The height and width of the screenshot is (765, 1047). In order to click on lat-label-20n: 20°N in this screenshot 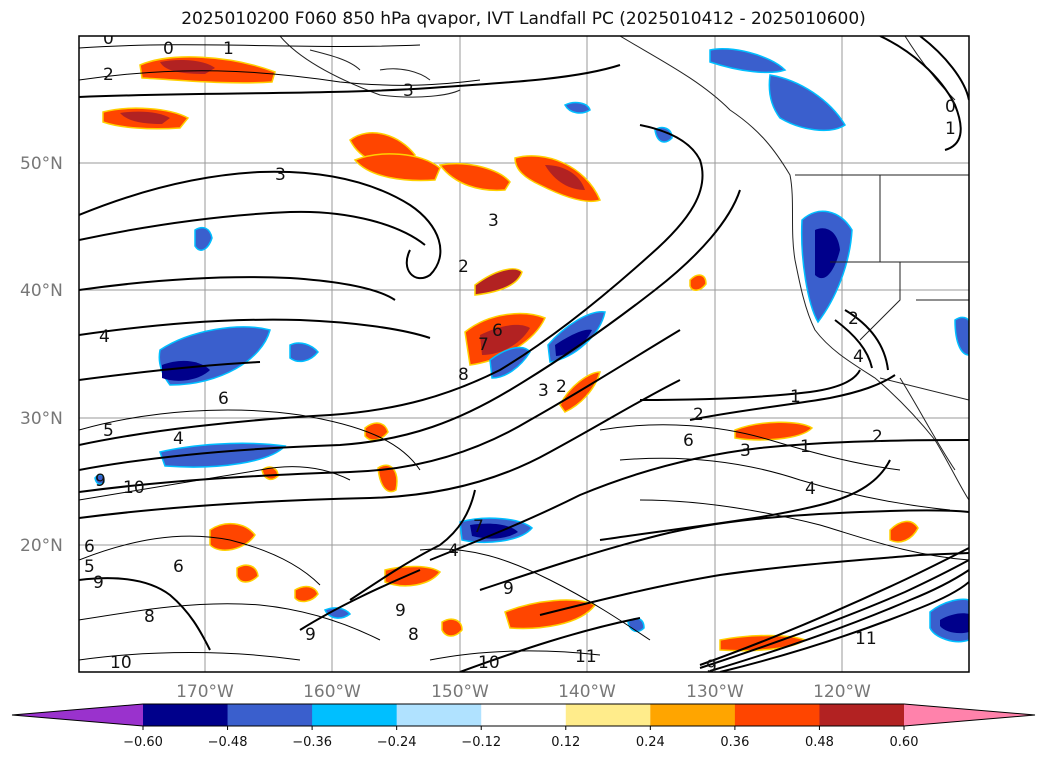, I will do `click(41, 546)`.